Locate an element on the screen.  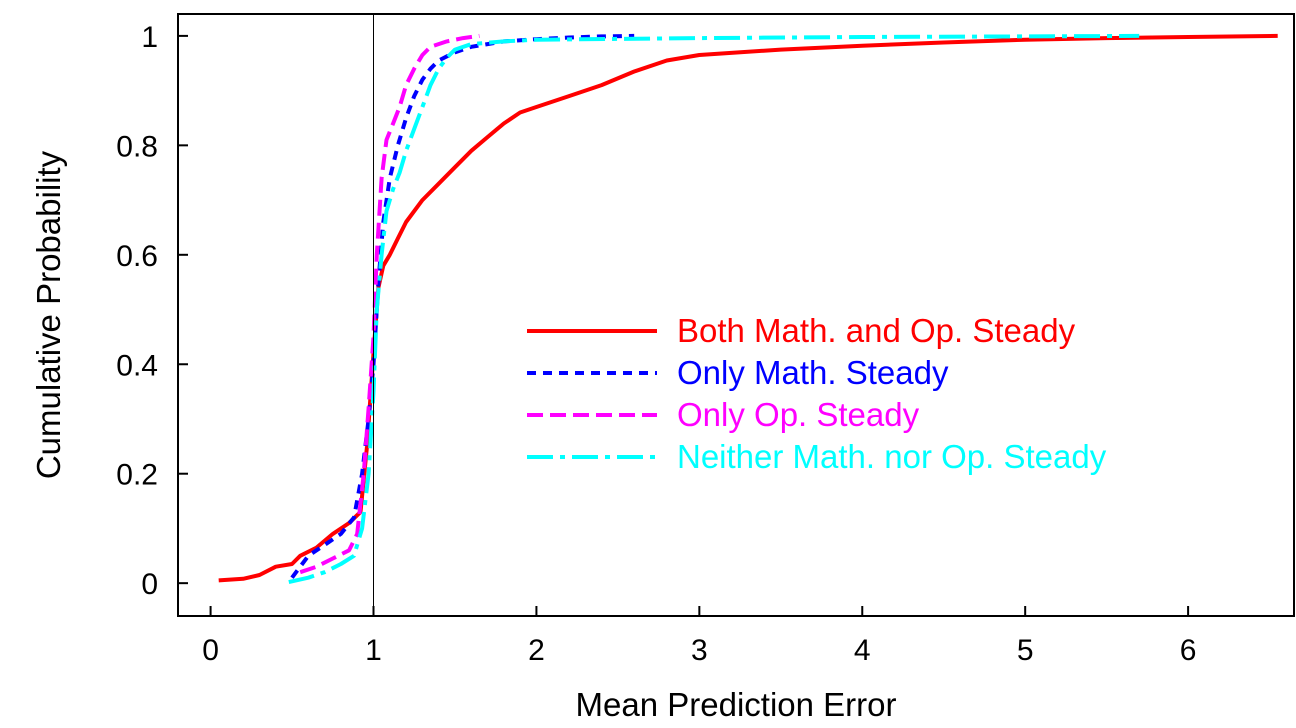
x-tick-label: 0 is located at coordinates (210, 650).